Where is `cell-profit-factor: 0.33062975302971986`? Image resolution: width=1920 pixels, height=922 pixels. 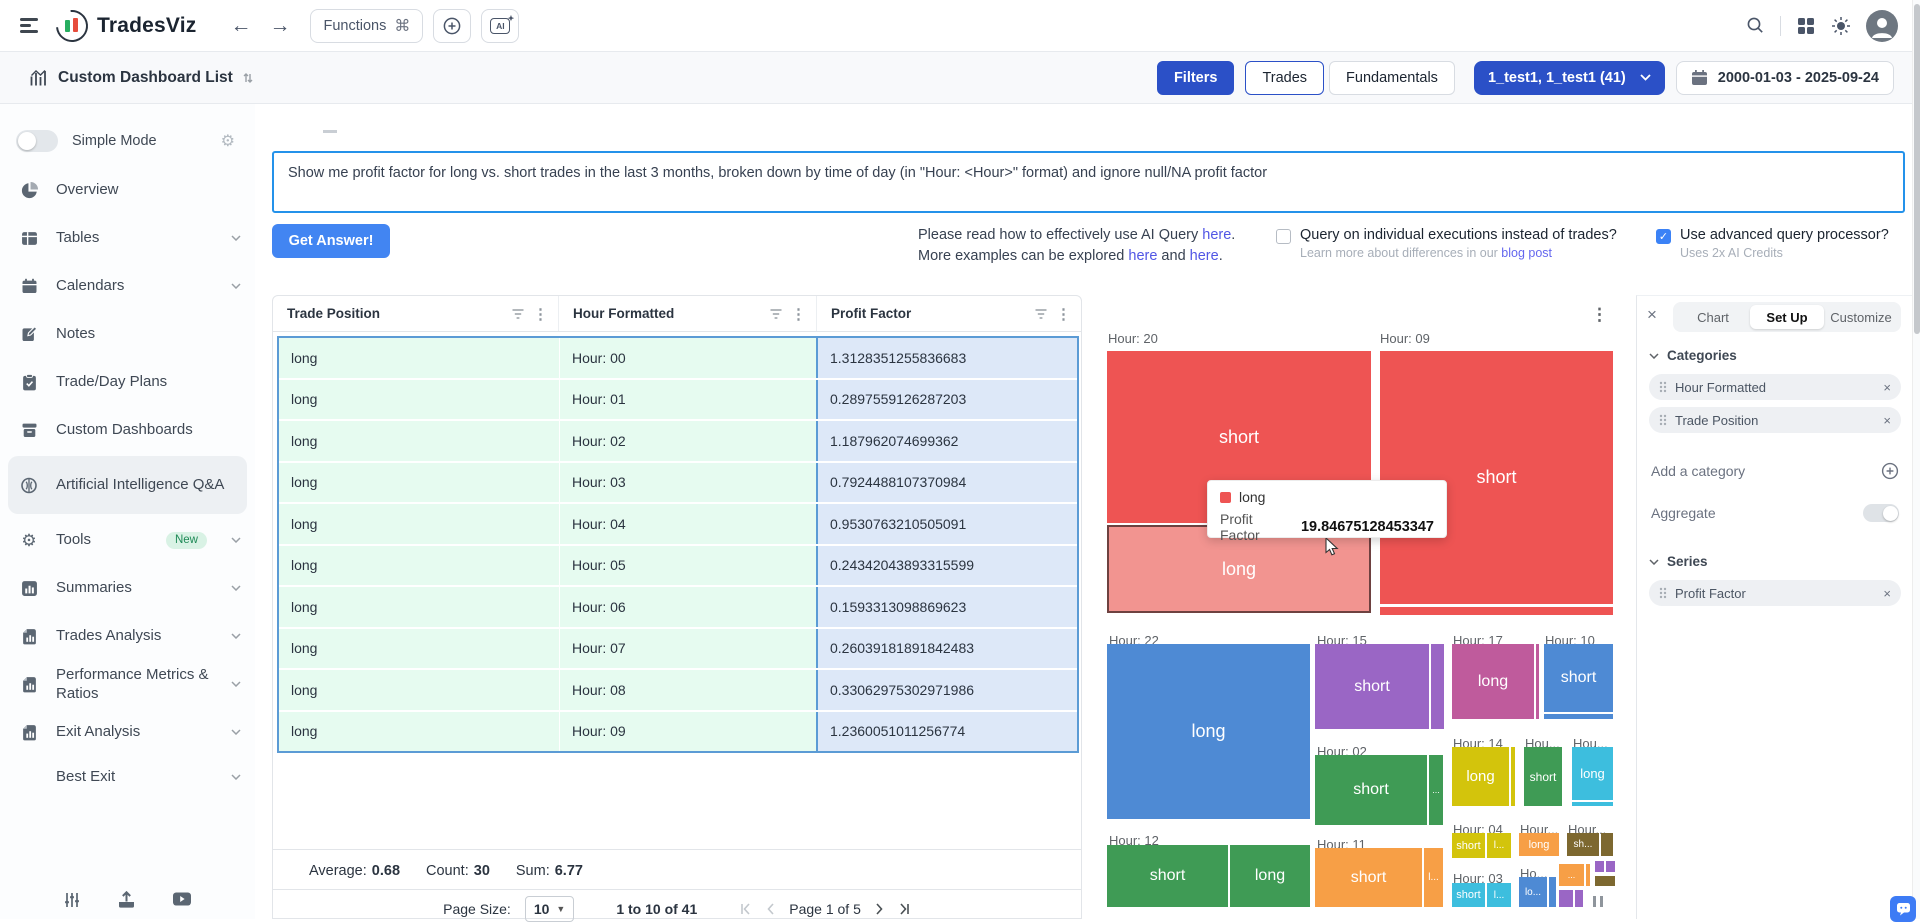
cell-profit-factor: 0.33062975302971986 is located at coordinates (946, 690).